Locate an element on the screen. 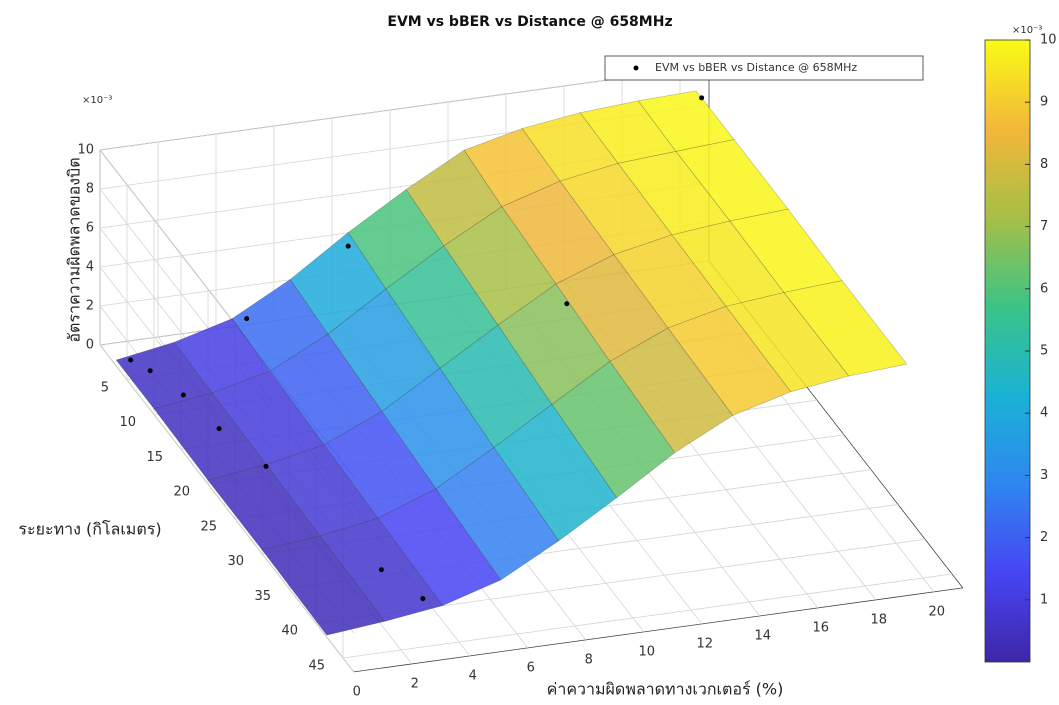 The height and width of the screenshot is (705, 1059). x-tick-label: 20 is located at coordinates (937, 611).